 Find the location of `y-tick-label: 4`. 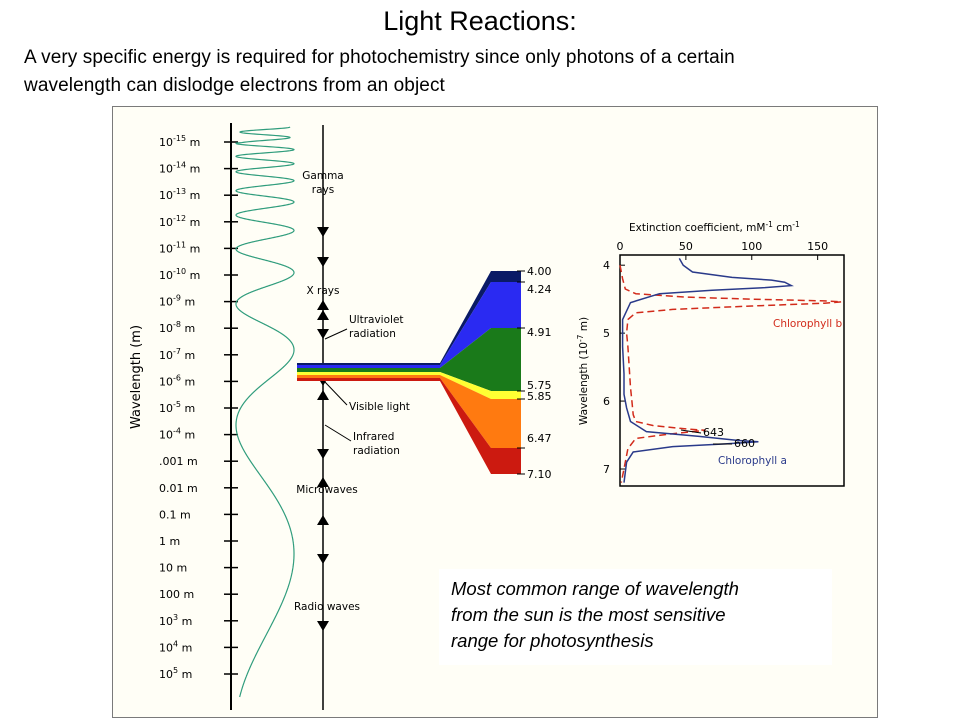

y-tick-label: 4 is located at coordinates (606, 265).